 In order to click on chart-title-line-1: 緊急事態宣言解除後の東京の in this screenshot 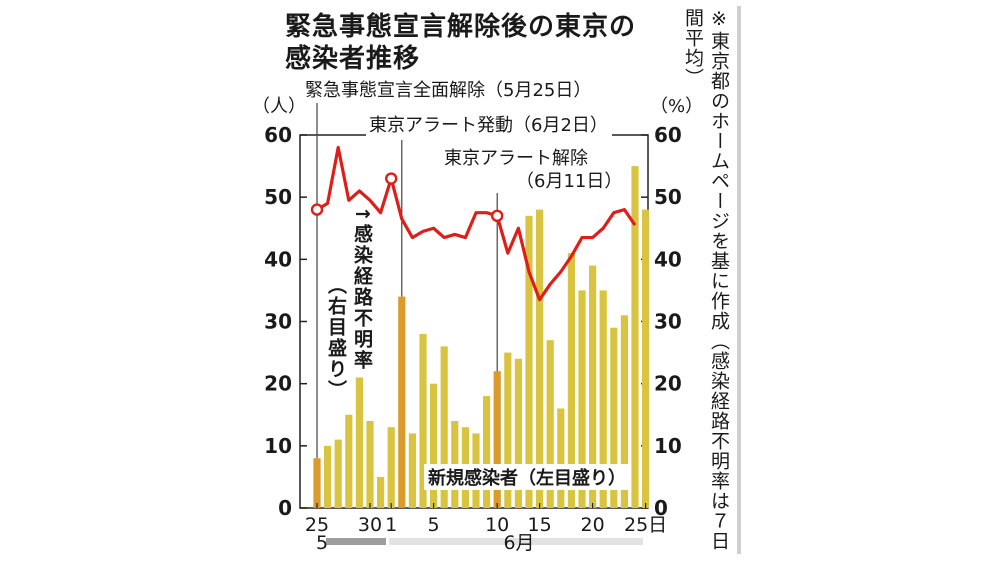, I will do `click(461, 27)`.